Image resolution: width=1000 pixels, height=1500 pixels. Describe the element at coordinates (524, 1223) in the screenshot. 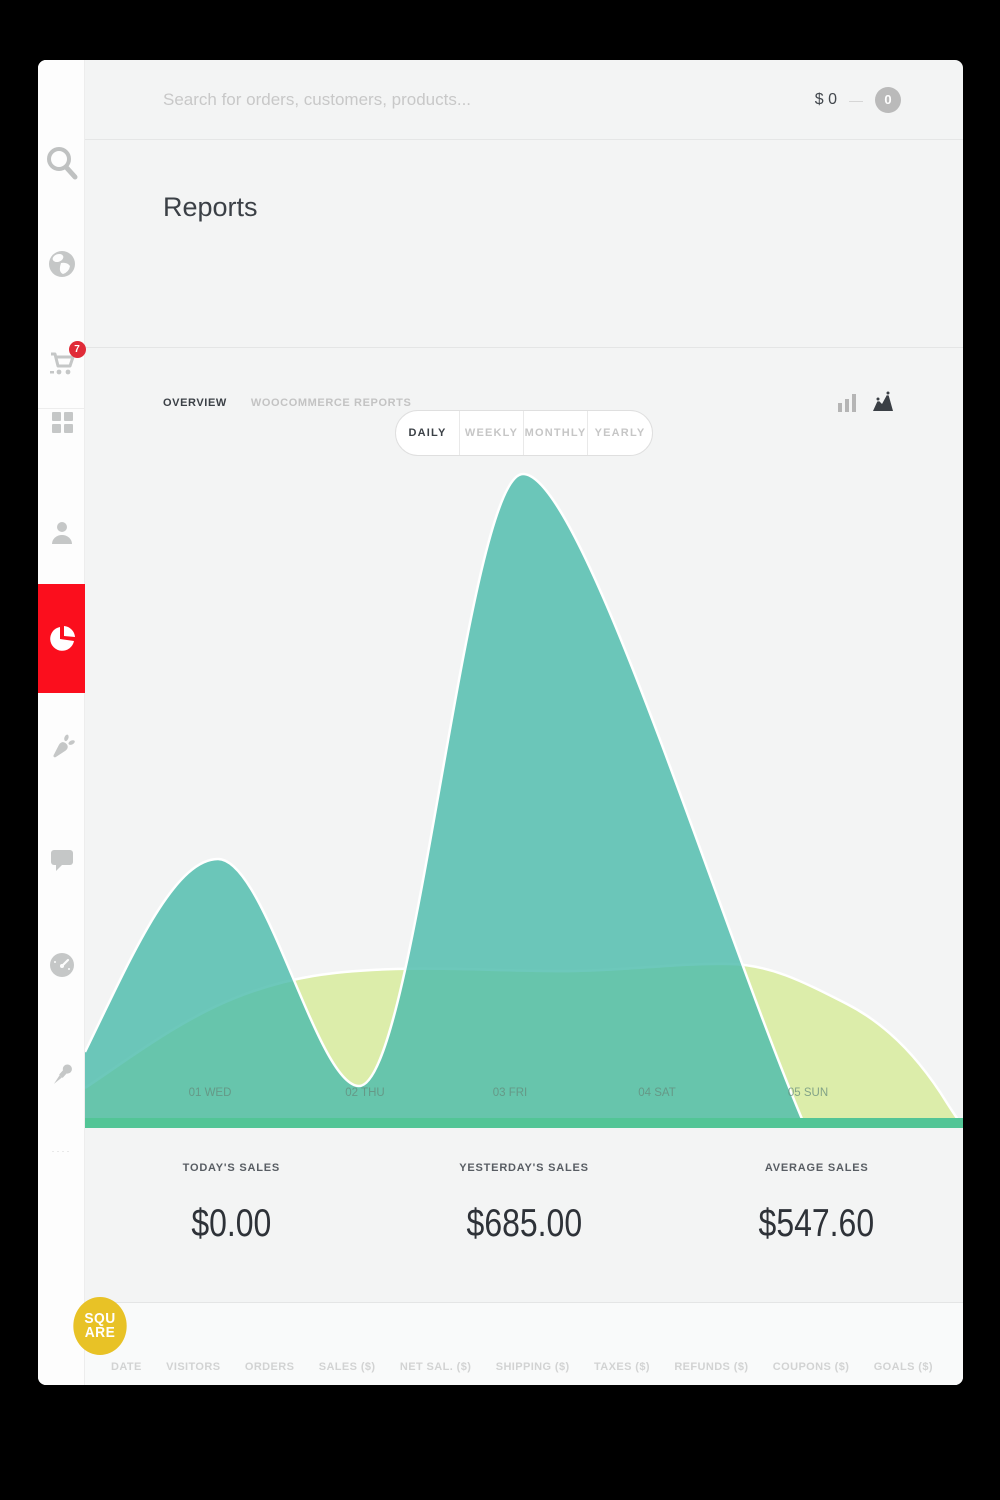

I see `stat-yesterday-value: $685.00` at that location.